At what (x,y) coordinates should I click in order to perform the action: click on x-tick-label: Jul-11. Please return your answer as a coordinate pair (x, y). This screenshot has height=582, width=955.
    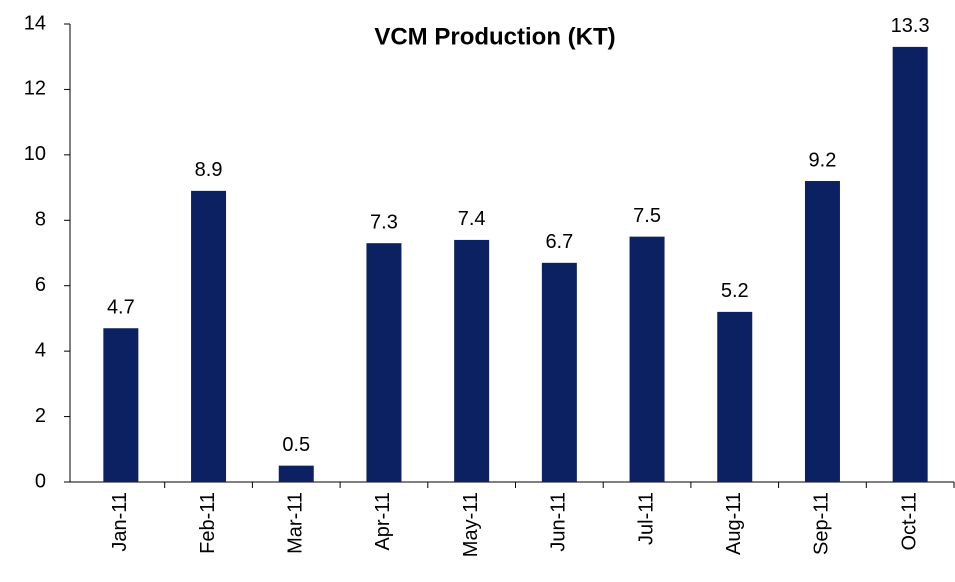
    Looking at the image, I should click on (646, 518).